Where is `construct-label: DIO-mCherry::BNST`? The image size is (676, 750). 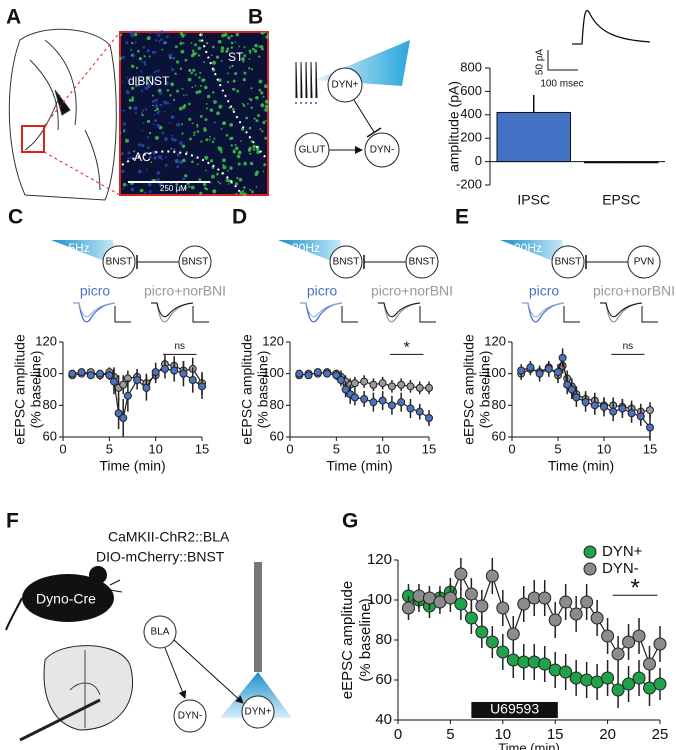
construct-label: DIO-mCherry::BNST is located at coordinates (160, 557).